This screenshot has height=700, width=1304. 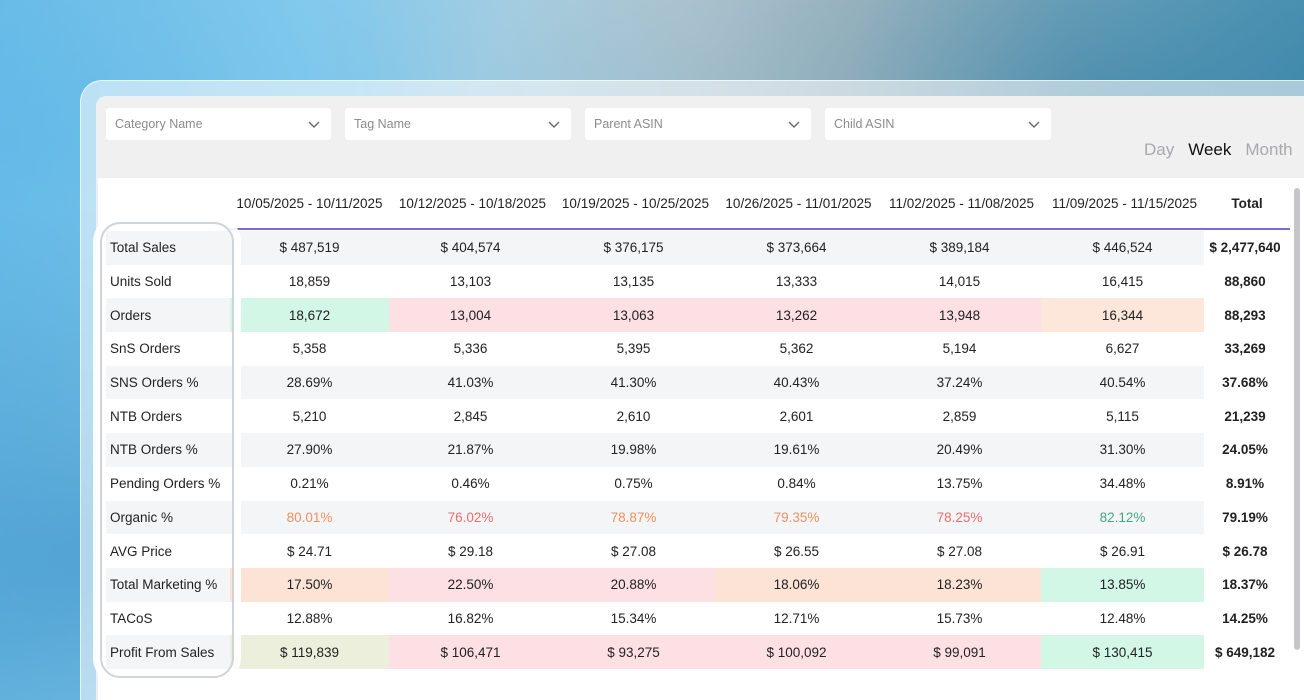 I want to click on cell-value: 13.85%, so click(x=1122, y=585).